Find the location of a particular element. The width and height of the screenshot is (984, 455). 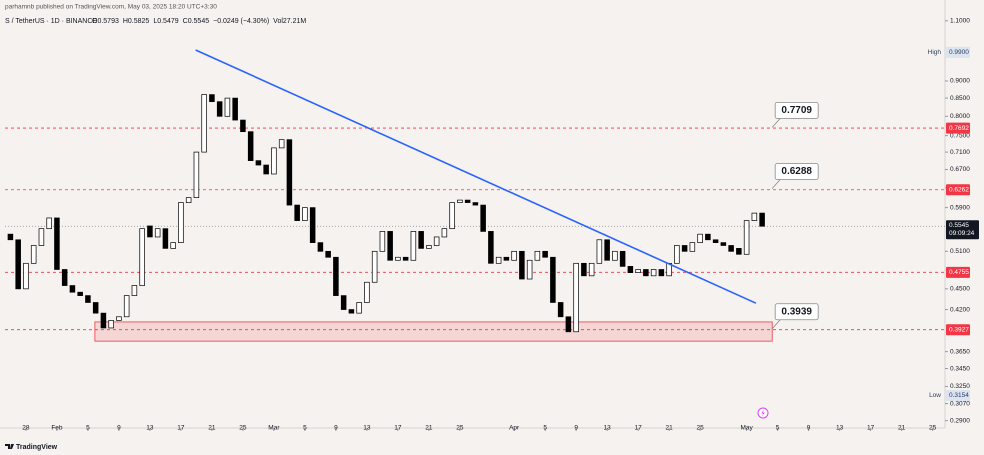

callout-label: 0.3939 is located at coordinates (796, 311).